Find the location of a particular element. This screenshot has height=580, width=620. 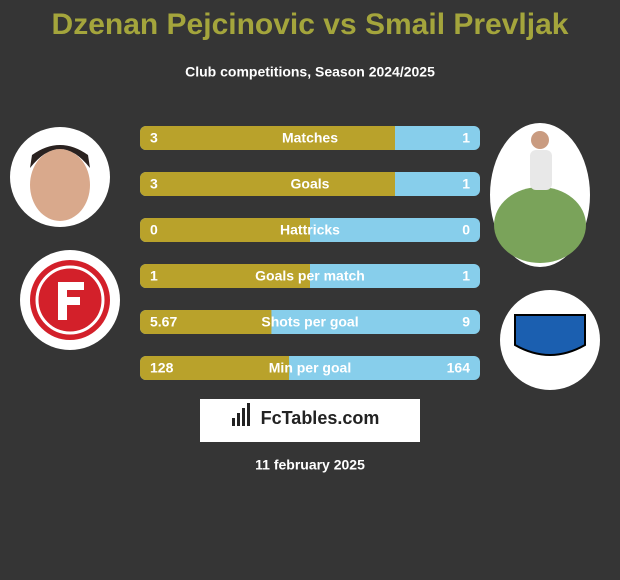

brand-icon is located at coordinates (241, 414).